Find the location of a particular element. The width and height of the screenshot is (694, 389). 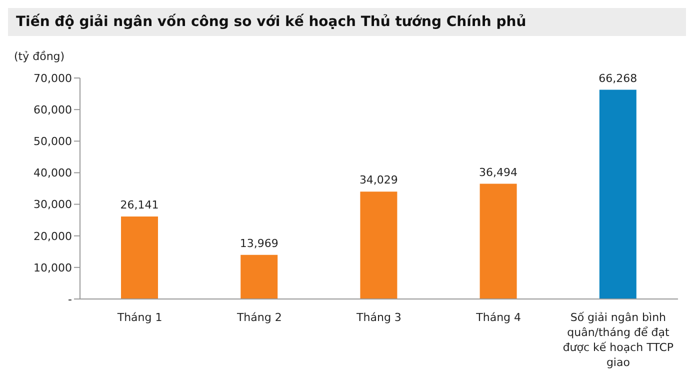

y-axis-title: (tỷ đồng) is located at coordinates (39, 56).